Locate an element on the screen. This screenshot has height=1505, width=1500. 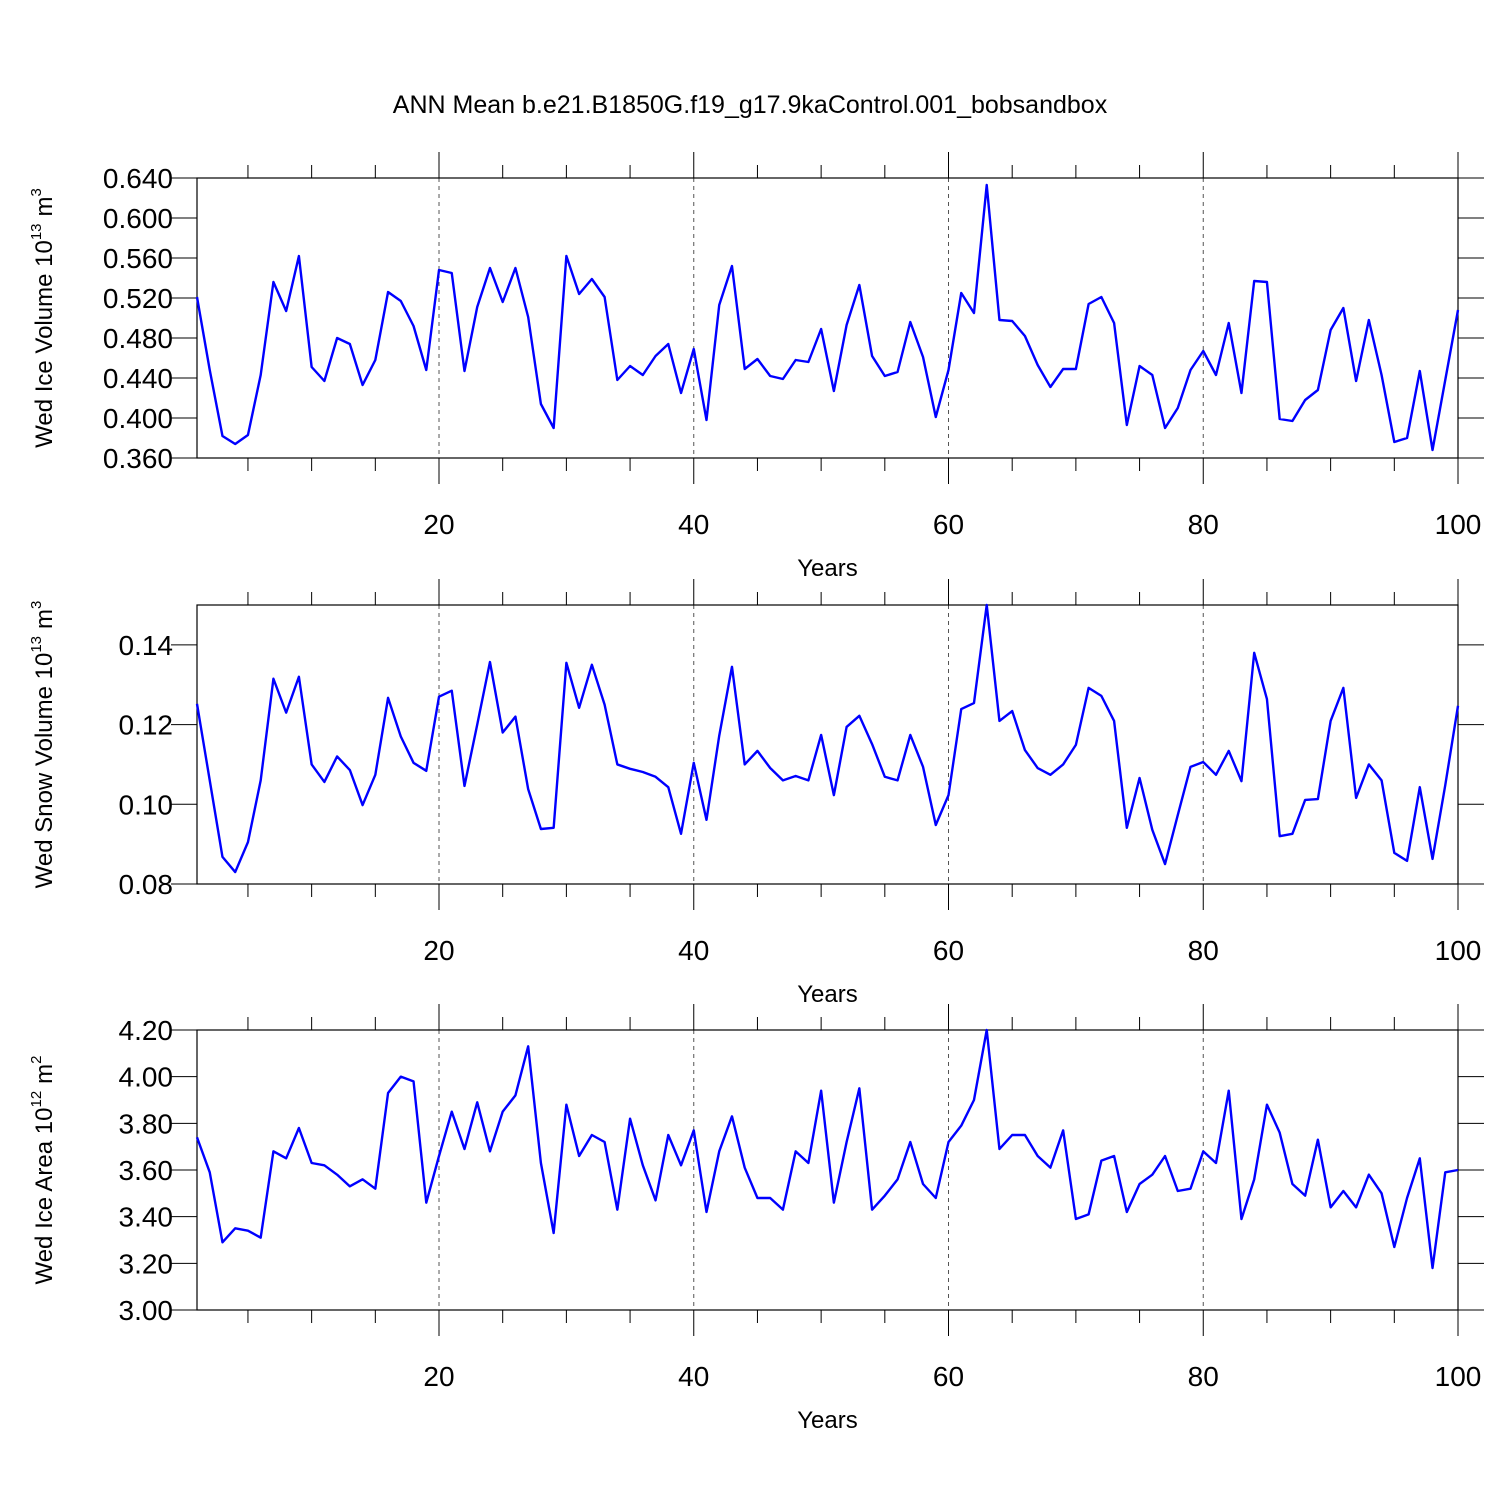
y-axis-label: Wed Snow Volume 1013 m3 is located at coordinates (43, 745).